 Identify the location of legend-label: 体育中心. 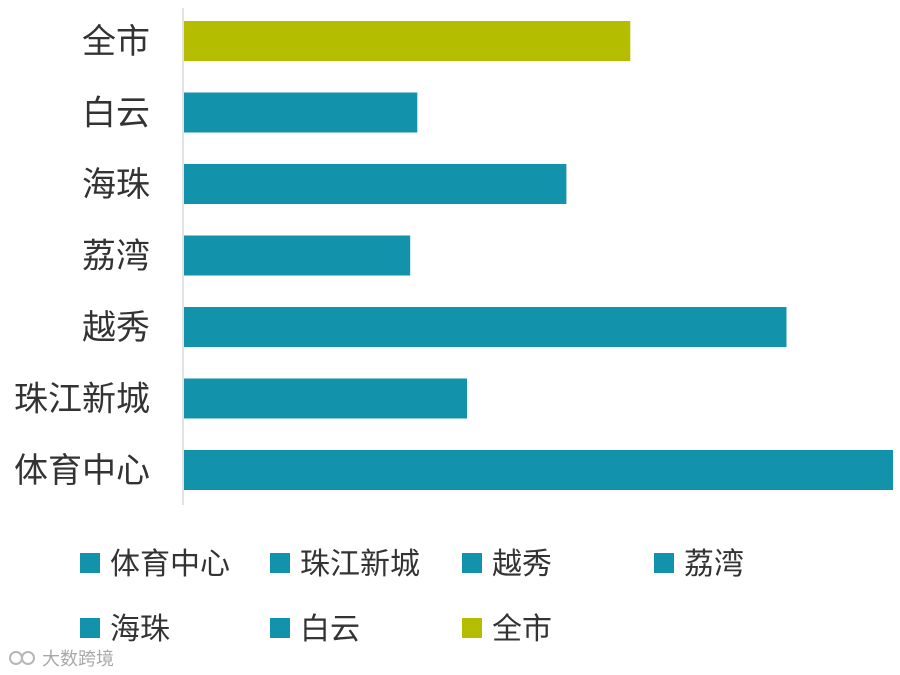
(170, 564).